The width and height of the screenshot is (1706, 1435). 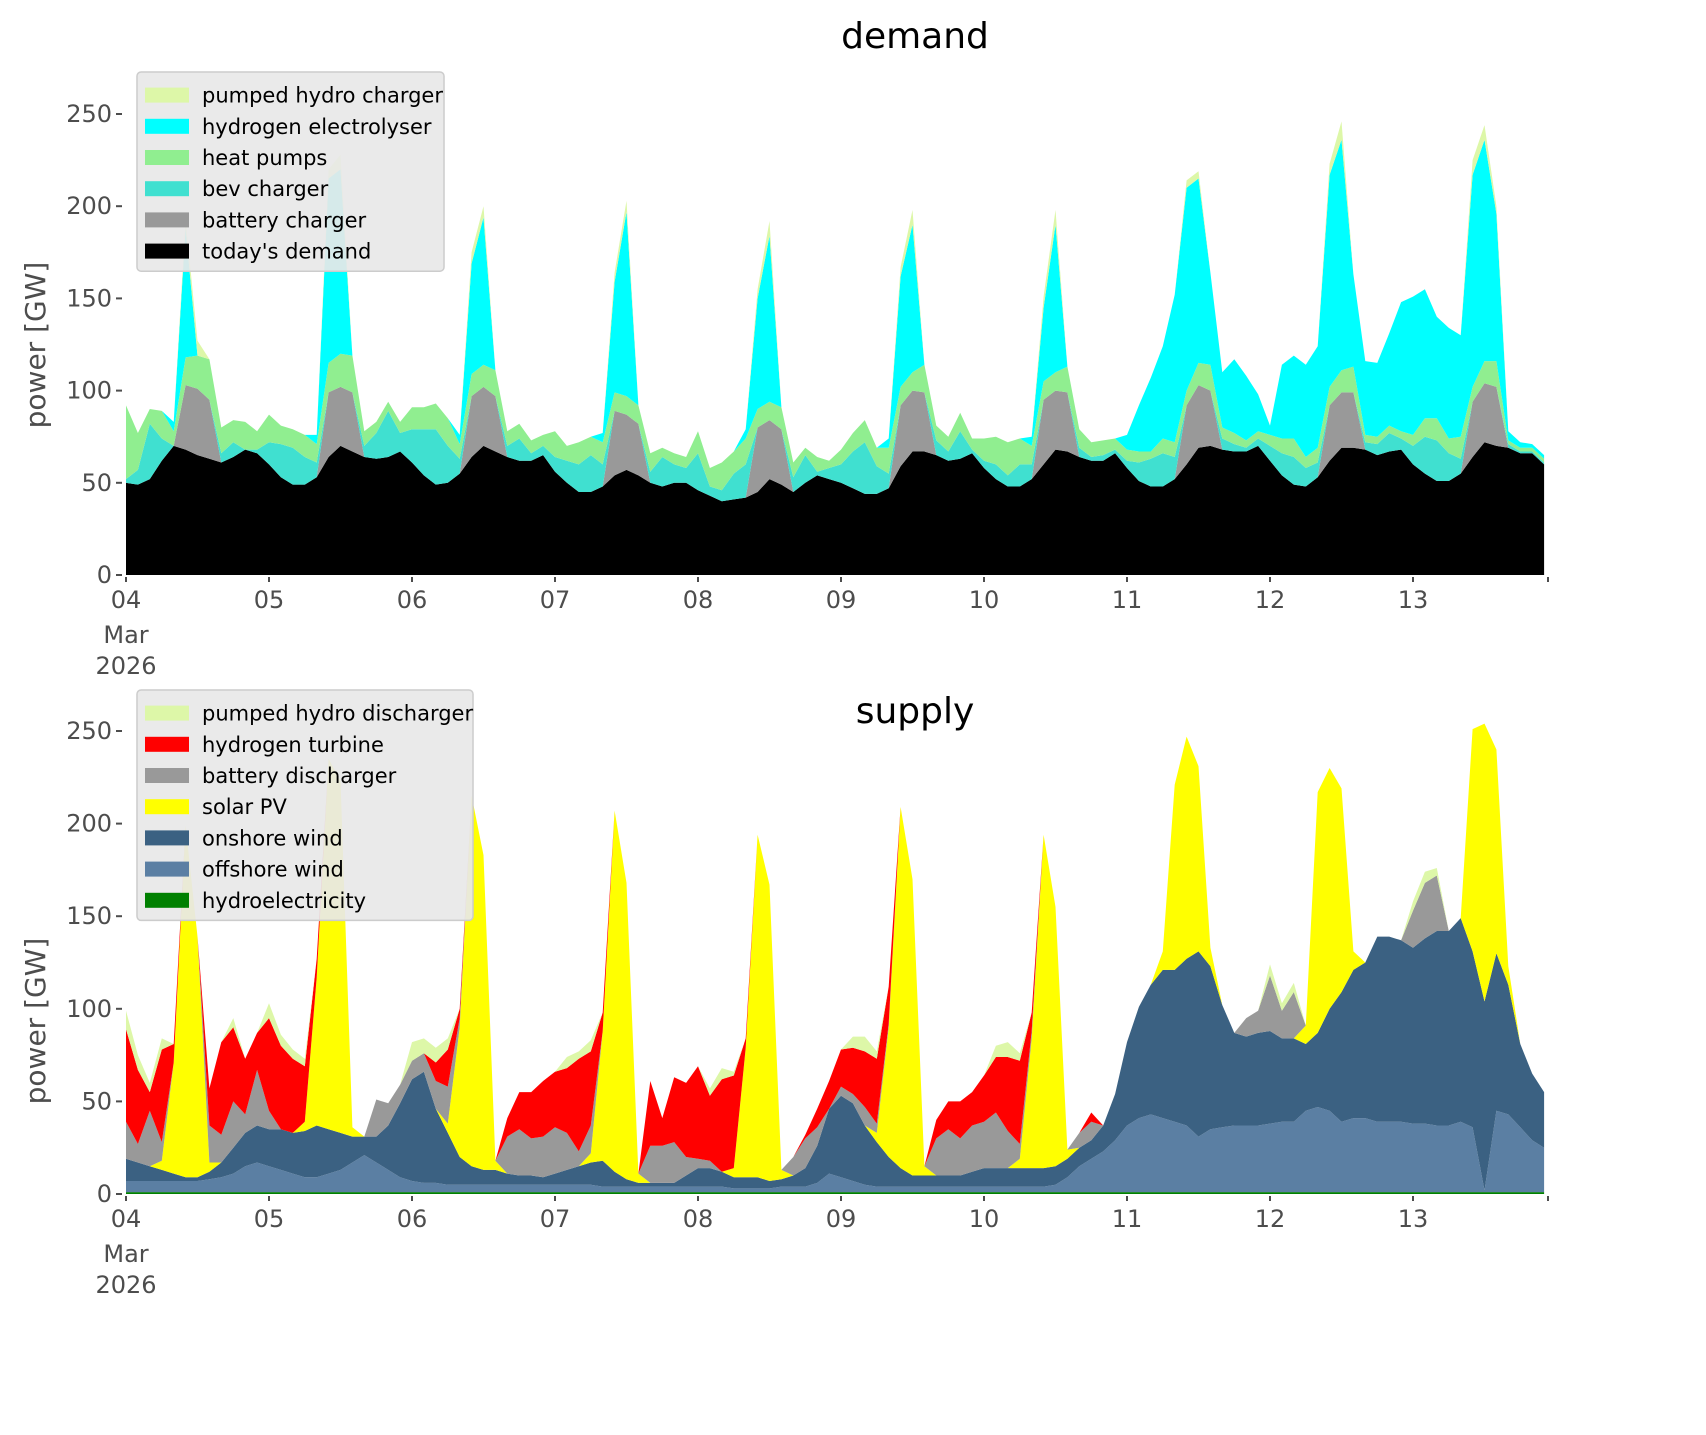 What do you see at coordinates (299, 776) in the screenshot?
I see `legend-label: battery discharger` at bounding box center [299, 776].